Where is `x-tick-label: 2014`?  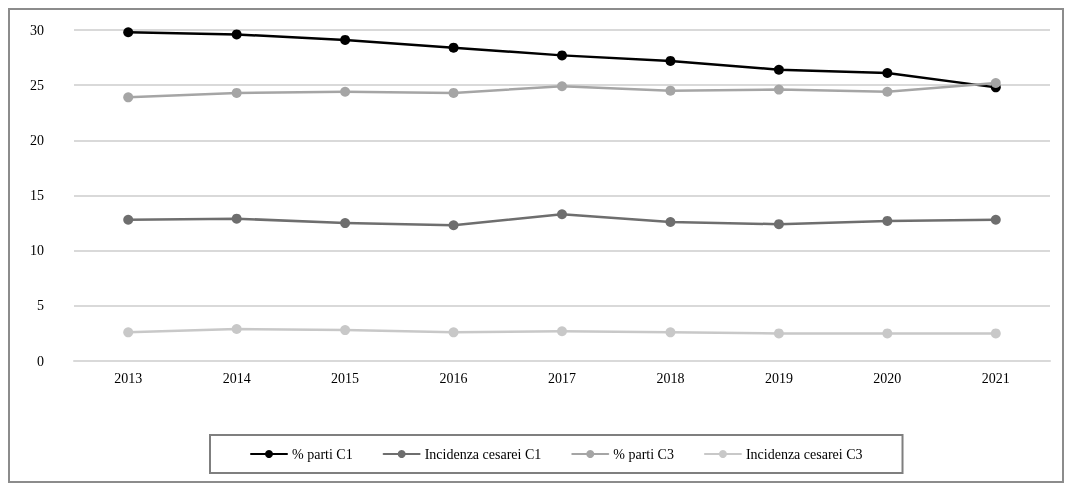
x-tick-label: 2014 is located at coordinates (236, 378).